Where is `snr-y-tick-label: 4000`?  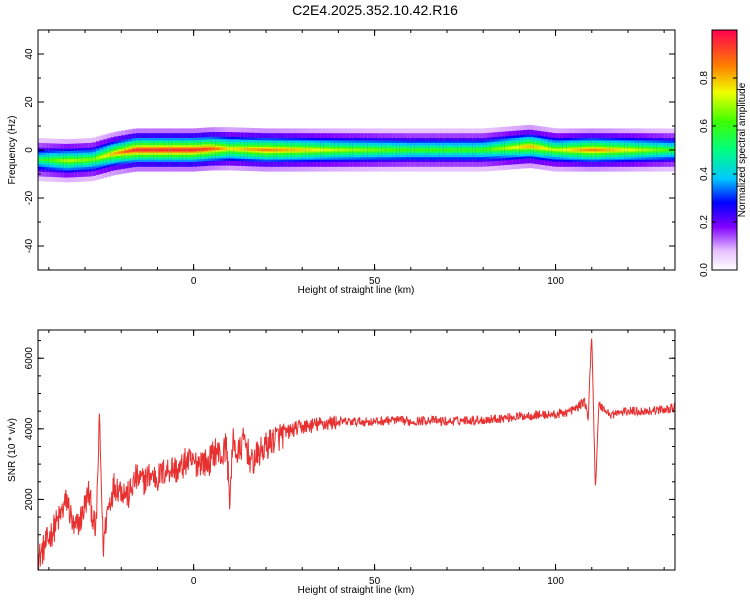
snr-y-tick-label: 4000 is located at coordinates (29, 428).